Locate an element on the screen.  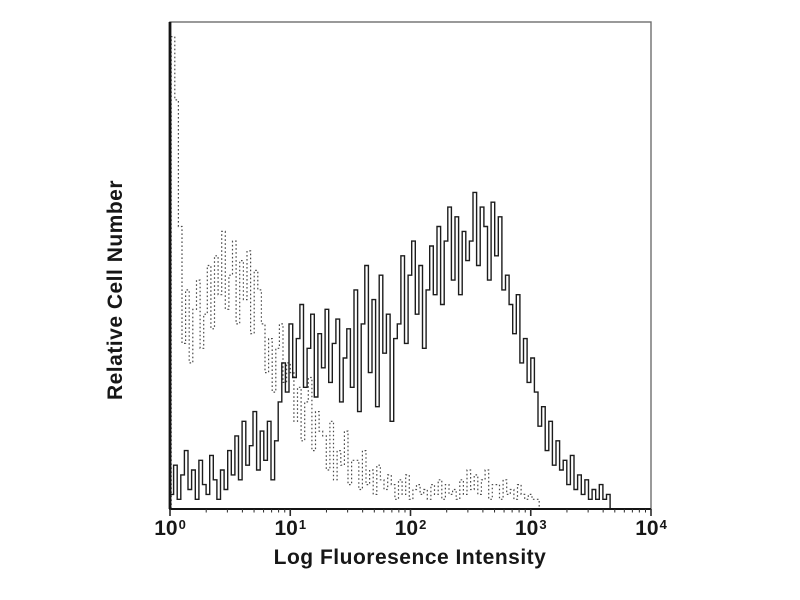
x-tick-label-10e2: 102 is located at coordinates (410, 528).